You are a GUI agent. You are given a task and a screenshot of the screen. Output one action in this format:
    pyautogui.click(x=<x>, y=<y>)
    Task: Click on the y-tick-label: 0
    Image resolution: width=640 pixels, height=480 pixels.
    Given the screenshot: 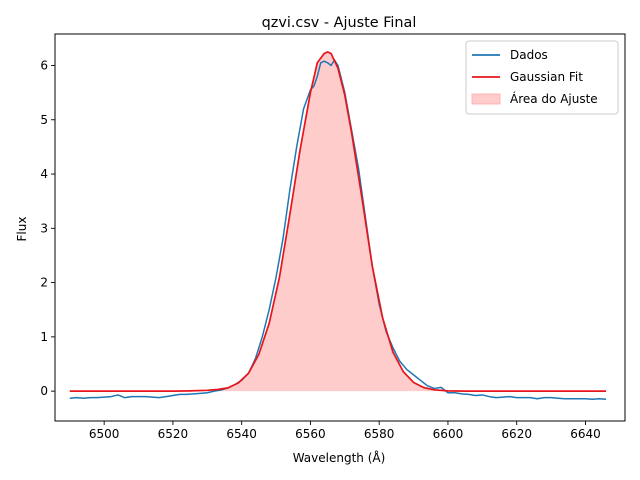 What is the action you would take?
    pyautogui.click(x=44, y=391)
    